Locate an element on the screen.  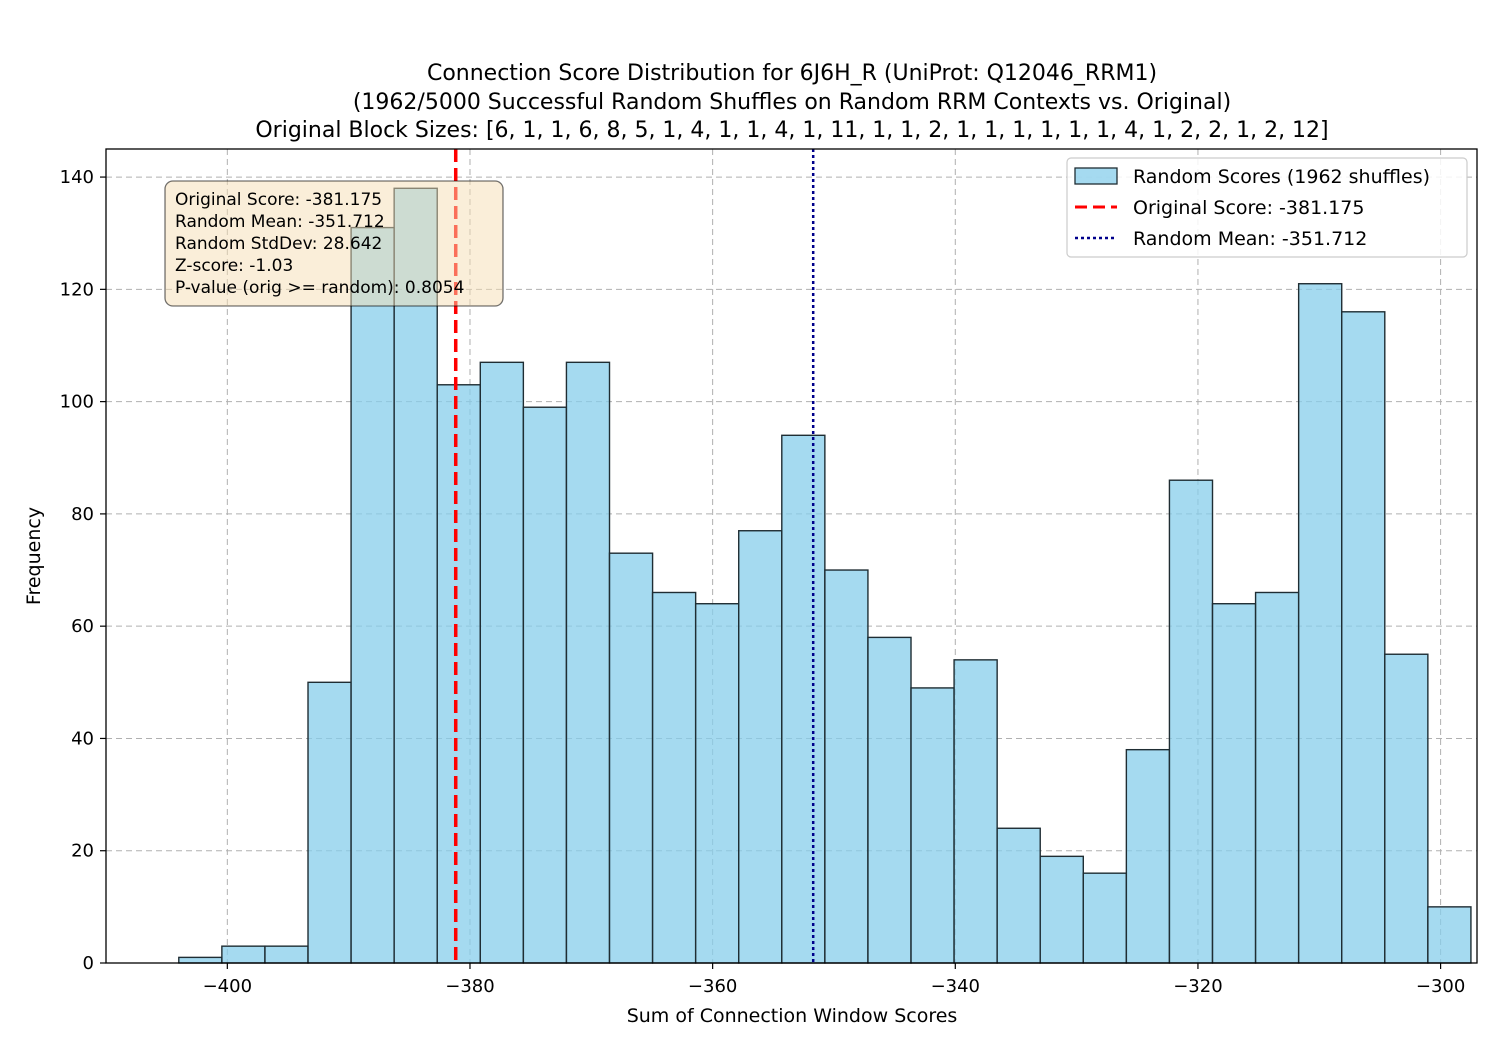
legend-frame is located at coordinates (1267, 207).